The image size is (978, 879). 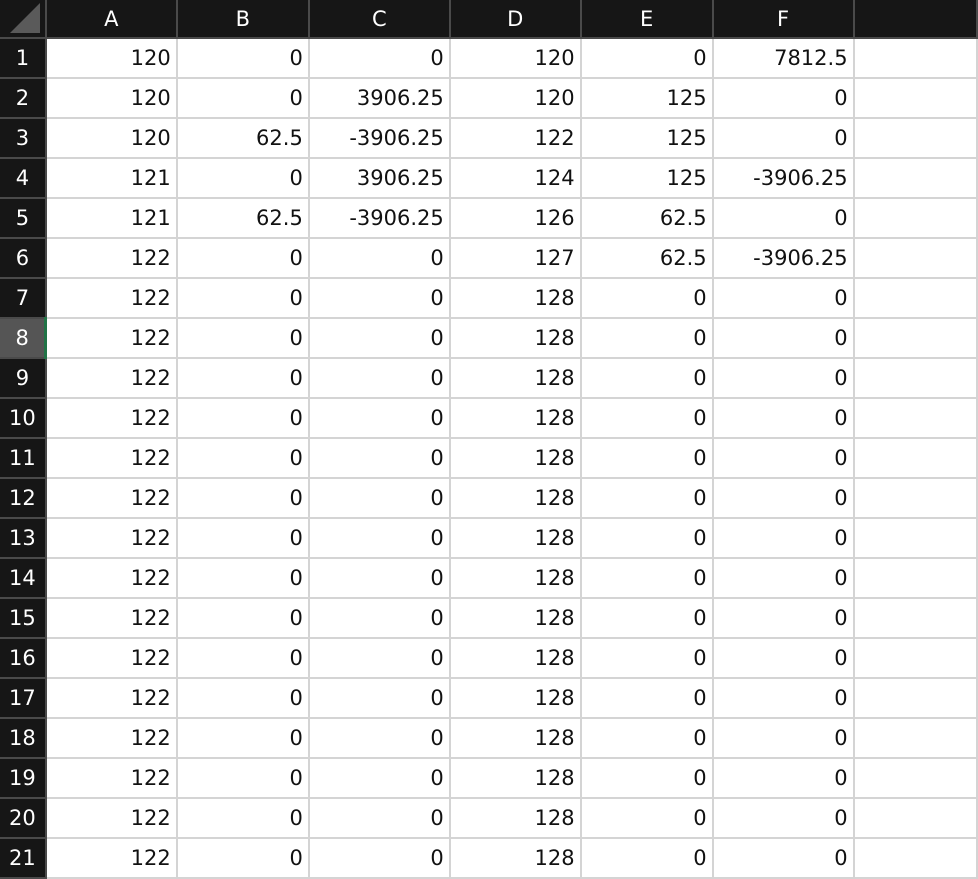 I want to click on cell-f6: -3906.25, so click(x=783, y=258).